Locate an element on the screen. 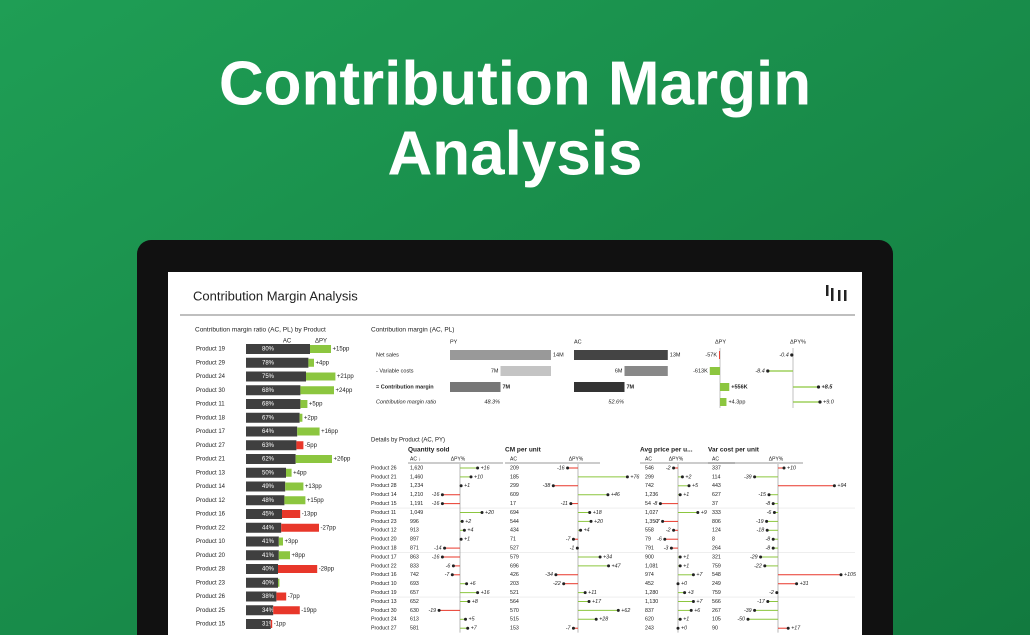  ac-value: 1,234 is located at coordinates (416, 486).